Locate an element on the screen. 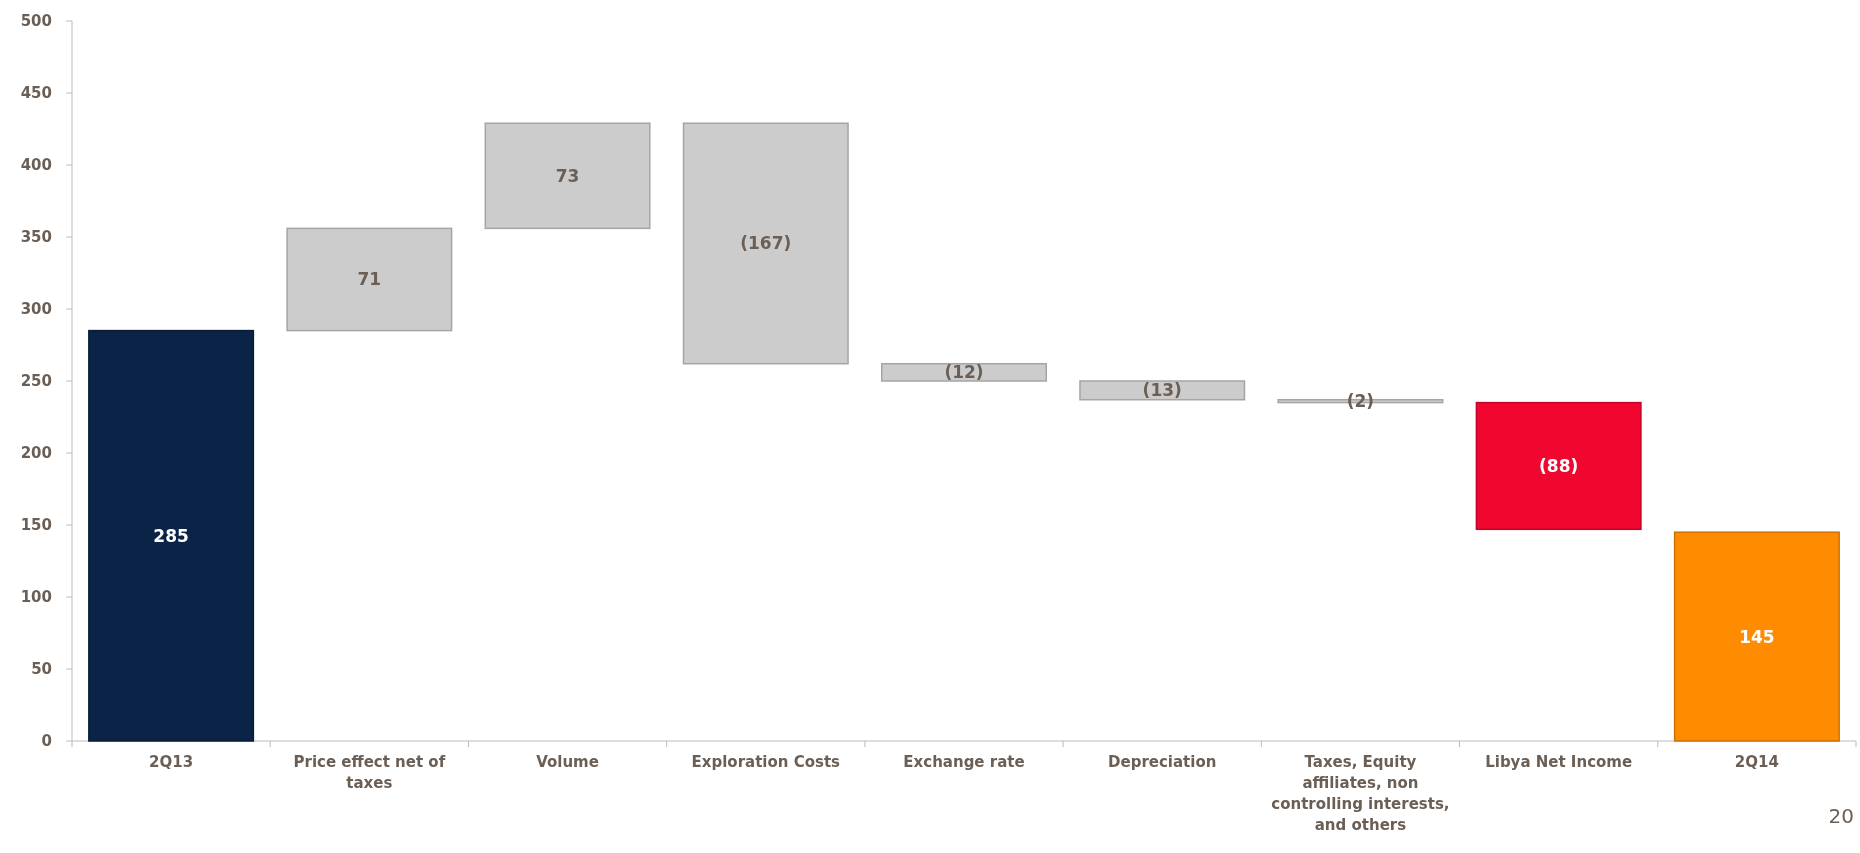 The height and width of the screenshot is (853, 1860). y-tick-label: 300 is located at coordinates (36, 309).